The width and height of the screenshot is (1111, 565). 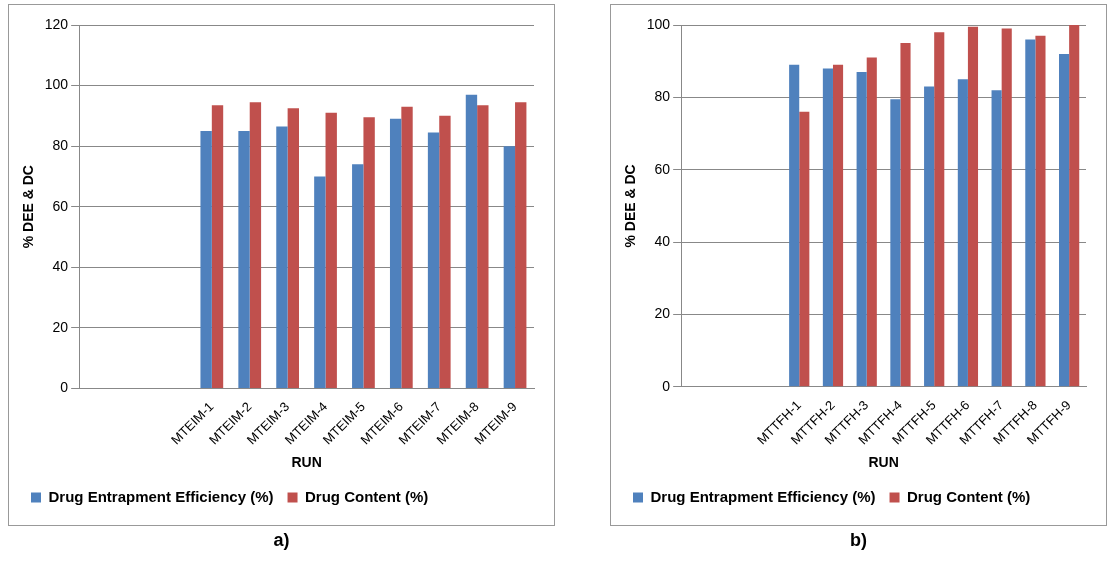 I want to click on y-tick-label: 120, so click(x=56, y=23).